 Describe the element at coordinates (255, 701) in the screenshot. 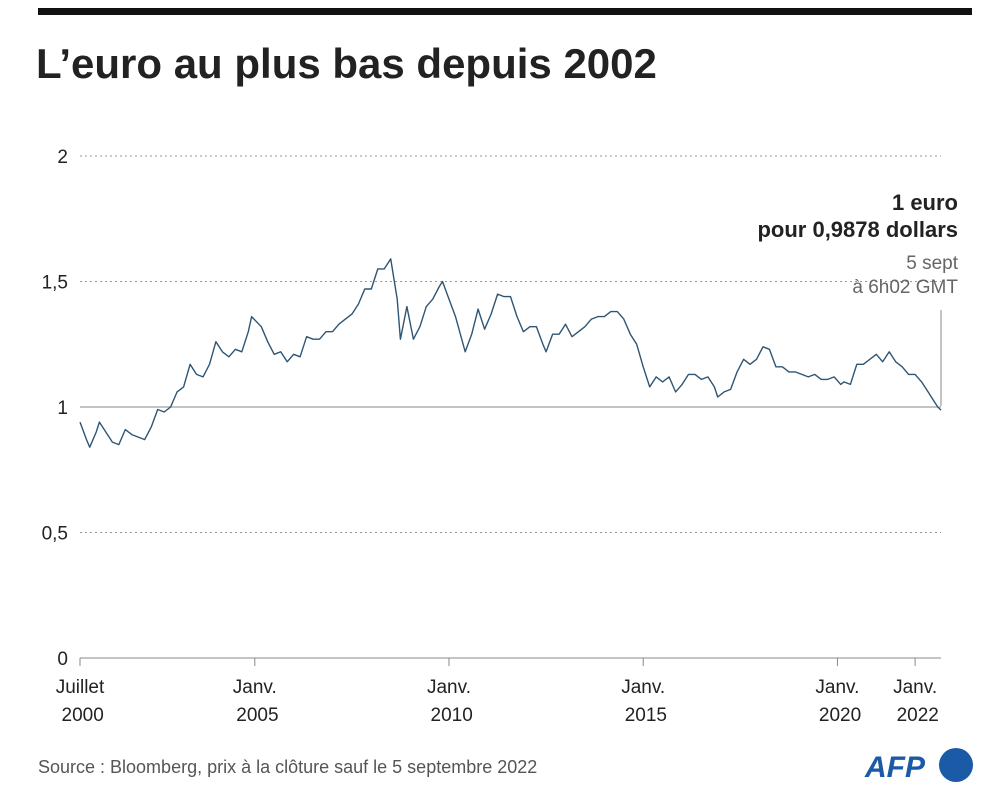

I see `x-tick-label: Janv. 2005` at that location.